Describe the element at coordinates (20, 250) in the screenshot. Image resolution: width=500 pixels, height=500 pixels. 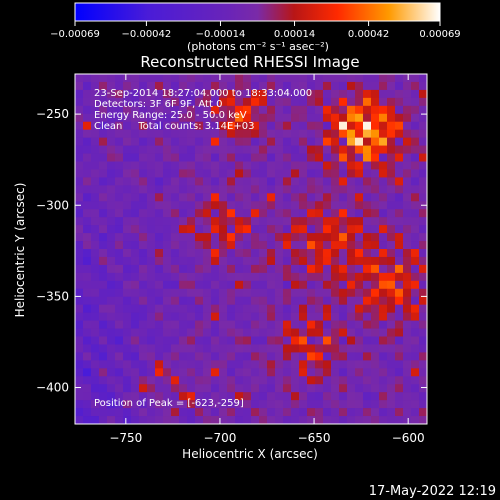
I see `y-axis-label: Heliocentric Y (arcsec)` at that location.